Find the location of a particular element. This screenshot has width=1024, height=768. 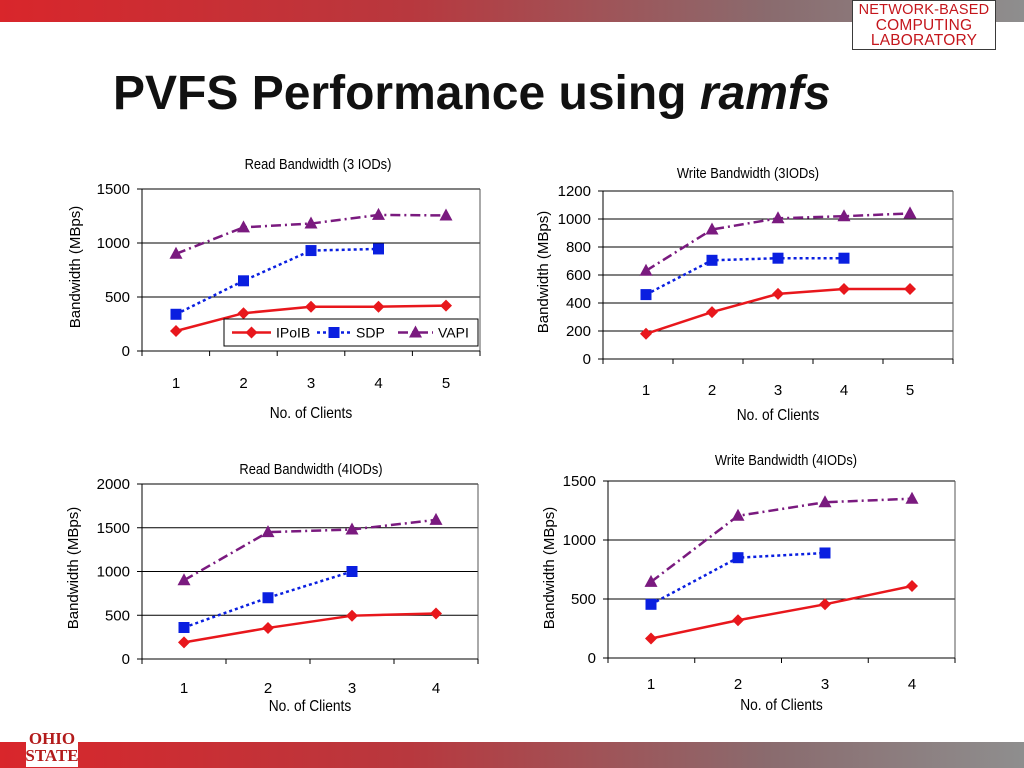

osu-logo-line2: STATE is located at coordinates (52, 755).